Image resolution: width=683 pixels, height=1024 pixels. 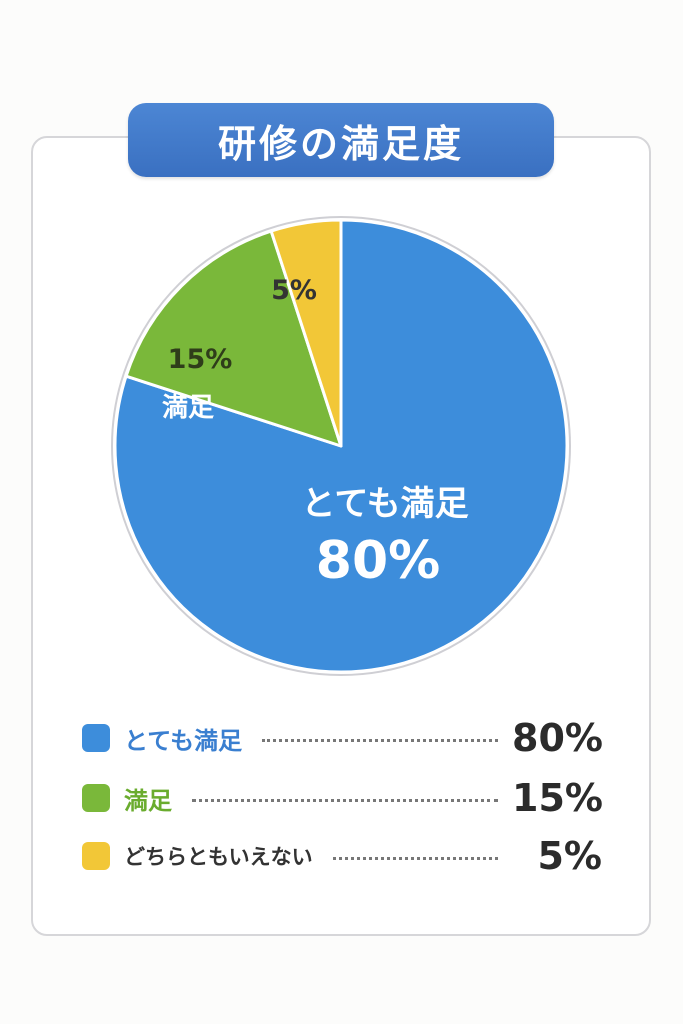 What do you see at coordinates (200, 359) in the screenshot?
I see `slice-label-value: 15%` at bounding box center [200, 359].